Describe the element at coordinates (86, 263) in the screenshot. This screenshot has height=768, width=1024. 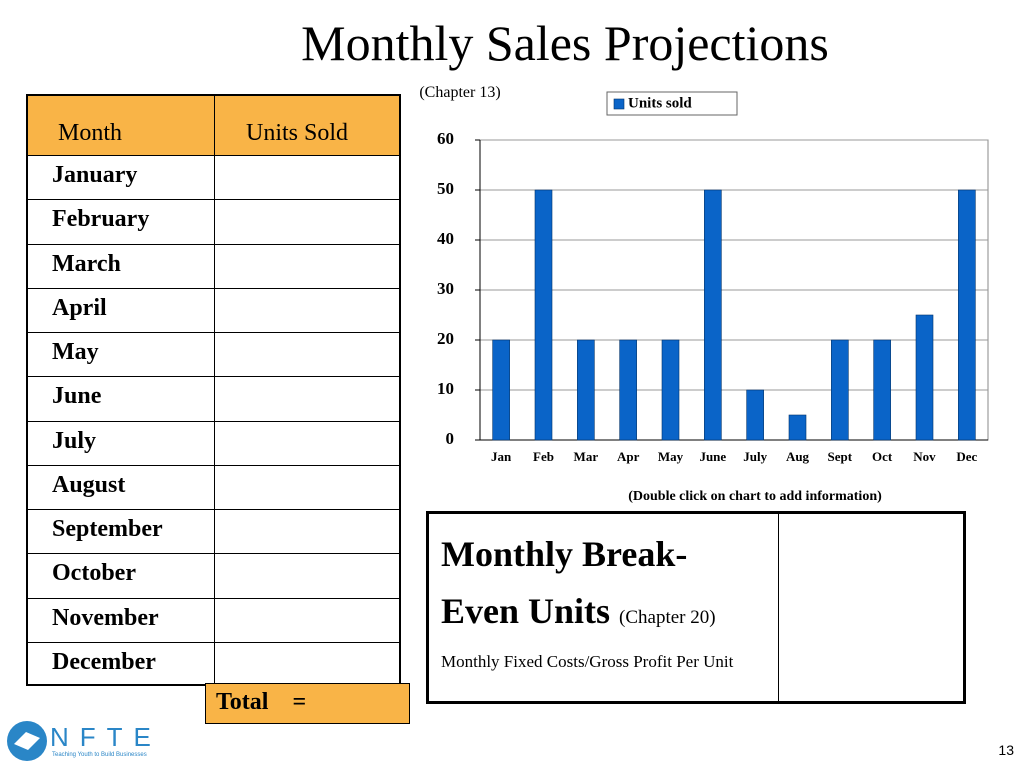
I see `month-cell: March` at that location.